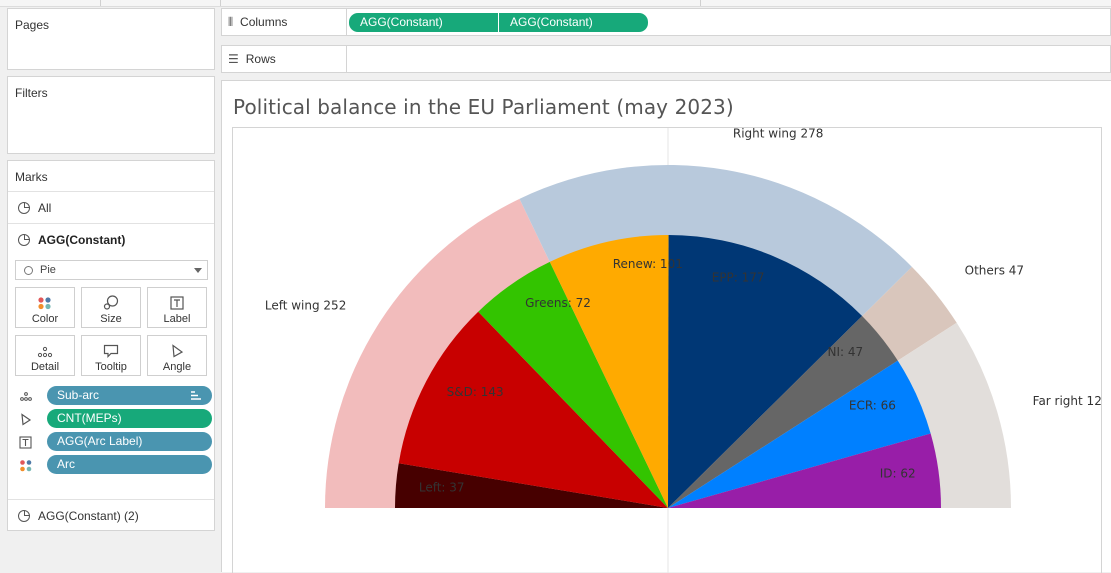  I want to click on pill-label: AGG(Arc Label), so click(100, 441).